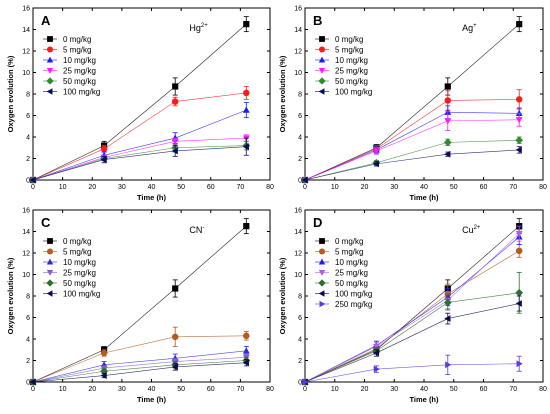  Describe the element at coordinates (412, 343) in the screenshot. I see `series-250-mg-per-kg: 250 mg/kg` at that location.